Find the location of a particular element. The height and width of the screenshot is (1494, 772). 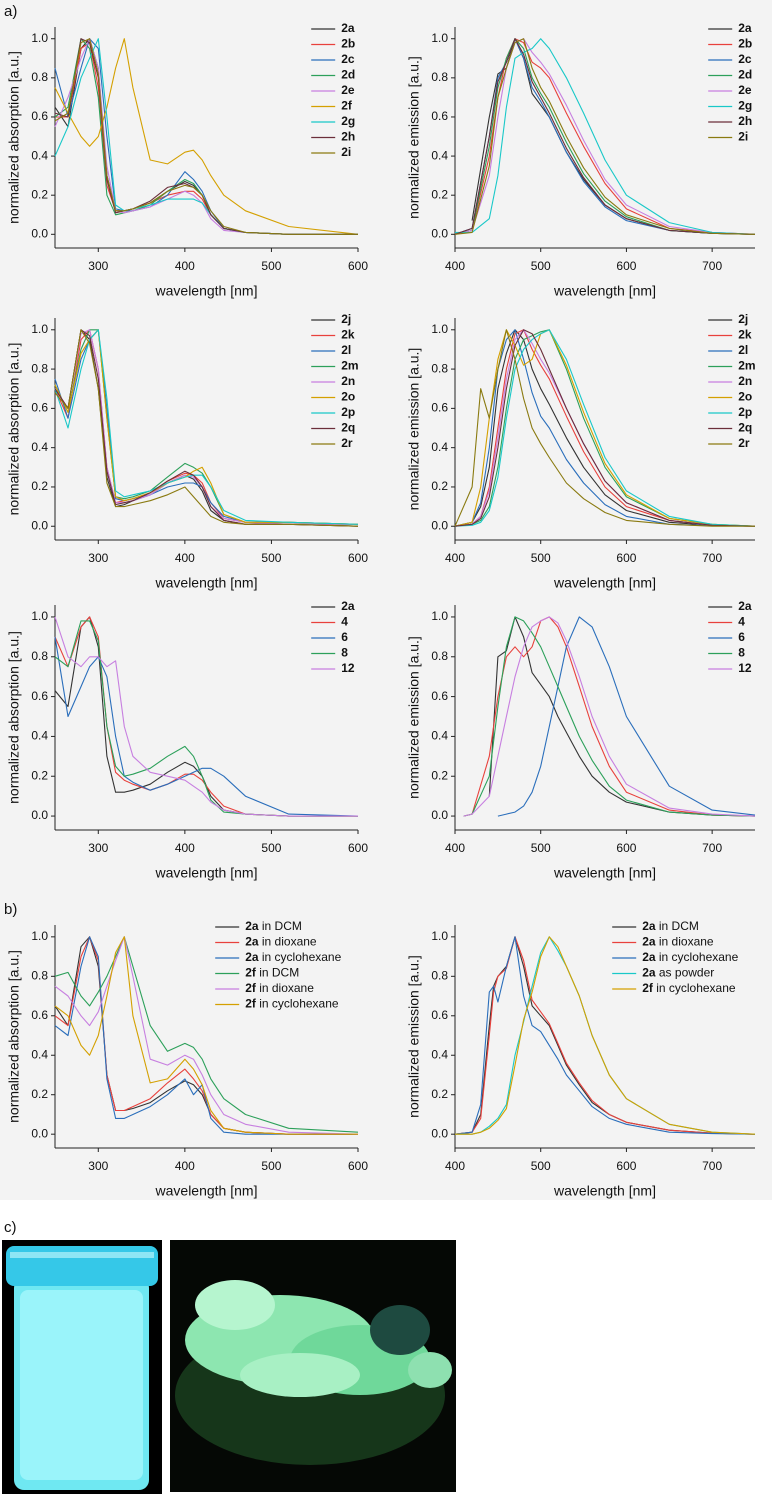

legend-label: 2k is located at coordinates (348, 335).